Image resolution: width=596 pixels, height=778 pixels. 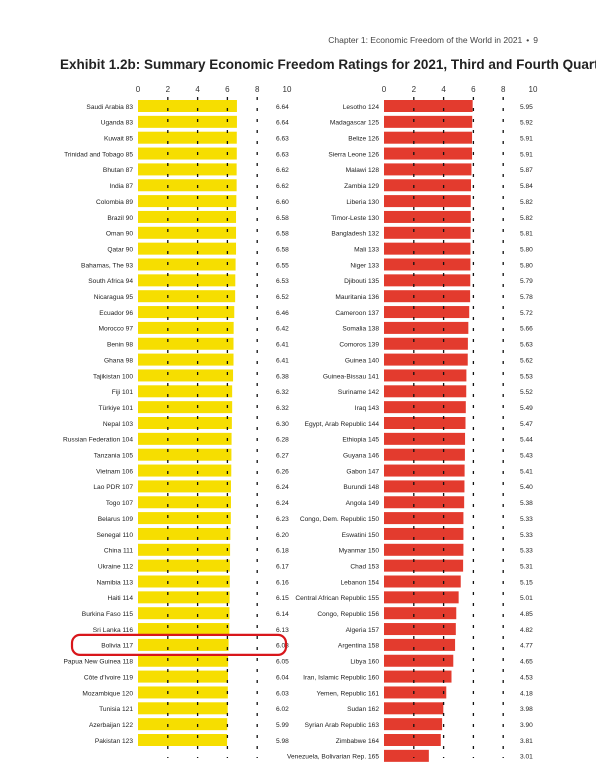 I want to click on q4-country-name: Guinea, so click(x=356, y=360).